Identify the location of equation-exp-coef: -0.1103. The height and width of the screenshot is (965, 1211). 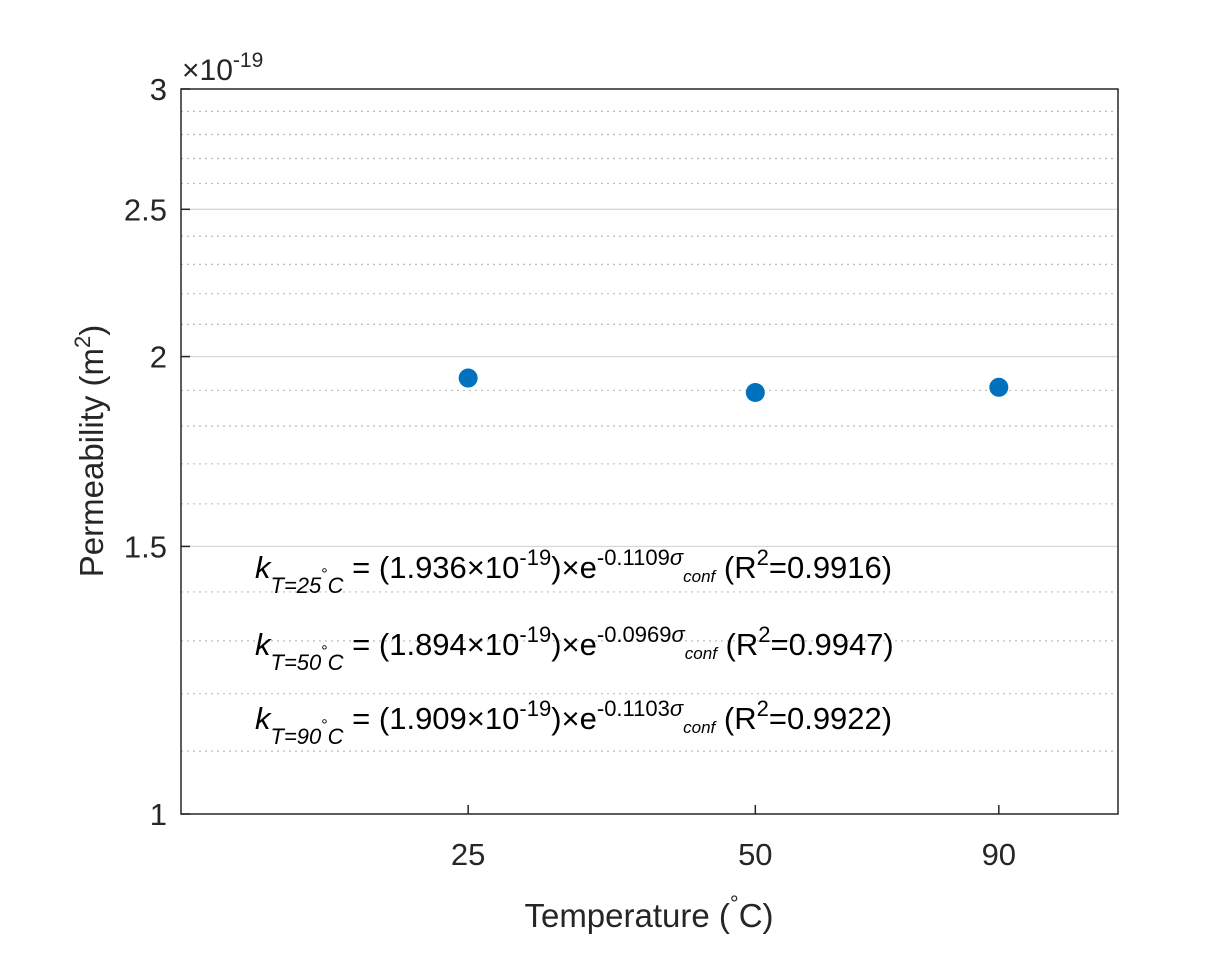
(633, 708).